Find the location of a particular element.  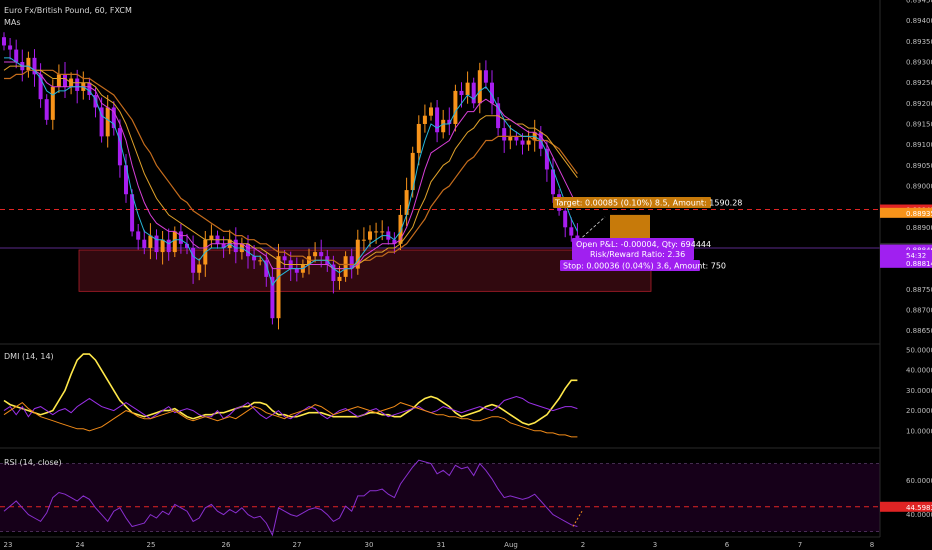

rsi-level-box is located at coordinates (906, 506).